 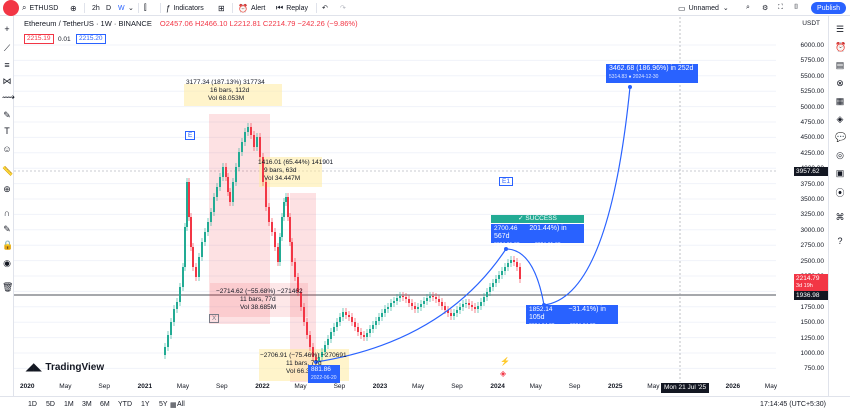 I want to click on pattern-icon: ⋈, so click(x=7, y=81).